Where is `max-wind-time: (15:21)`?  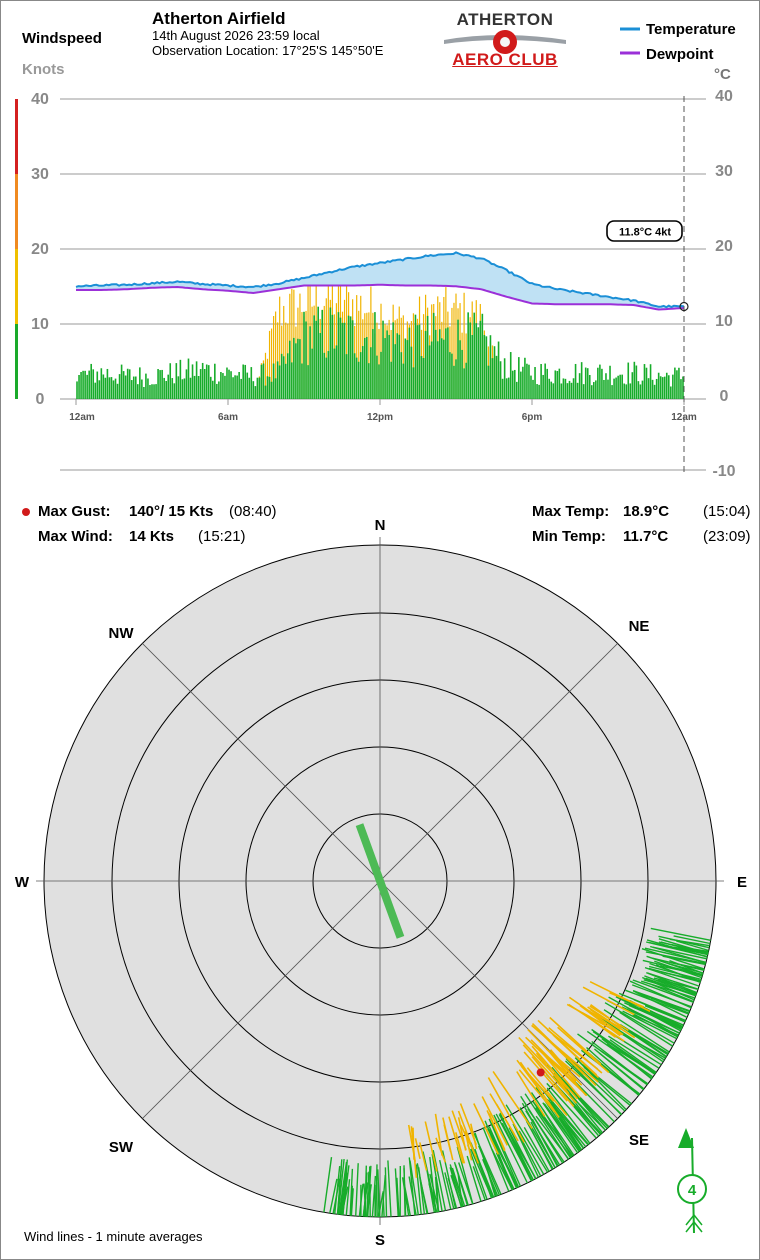
max-wind-time: (15:21) is located at coordinates (222, 536).